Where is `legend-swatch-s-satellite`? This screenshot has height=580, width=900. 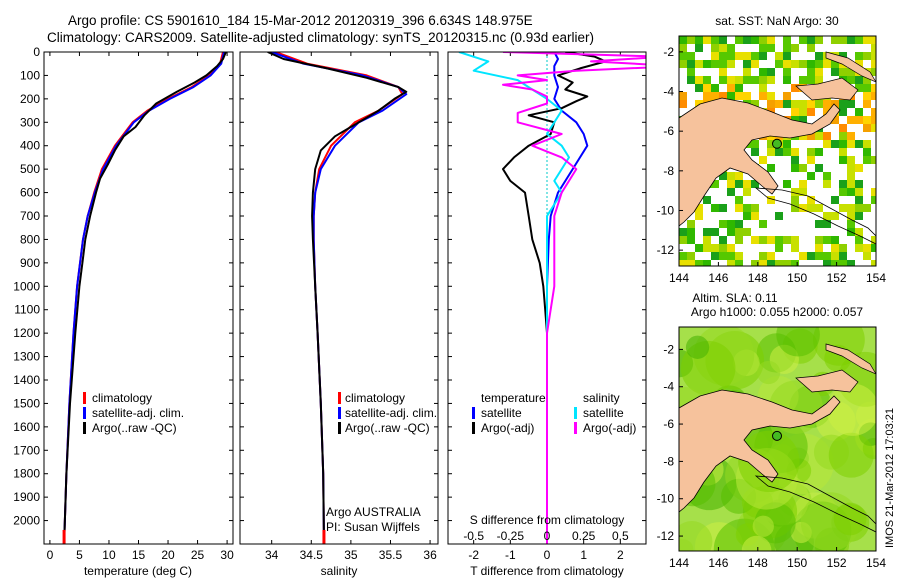
legend-swatch-s-satellite is located at coordinates (575, 413).